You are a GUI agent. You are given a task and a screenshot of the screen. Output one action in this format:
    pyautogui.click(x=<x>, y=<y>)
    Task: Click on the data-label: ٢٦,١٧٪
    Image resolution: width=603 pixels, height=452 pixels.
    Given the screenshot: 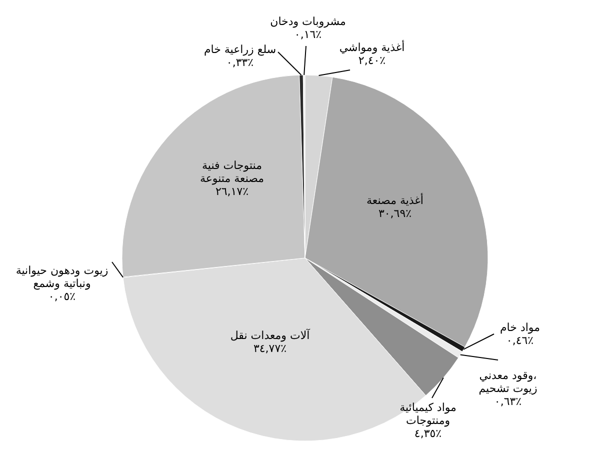 What is the action you would take?
    pyautogui.click(x=232, y=191)
    